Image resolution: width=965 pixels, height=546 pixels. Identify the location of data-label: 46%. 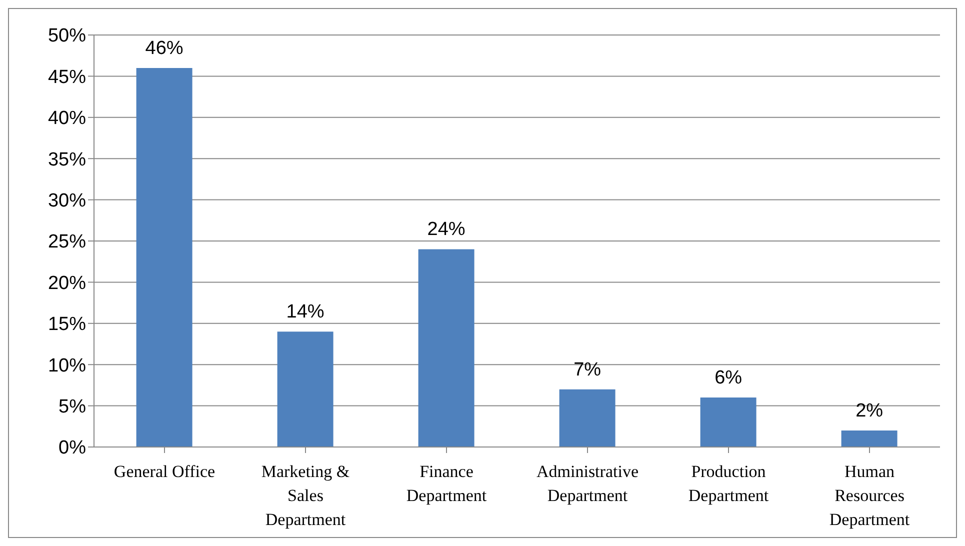
(164, 48).